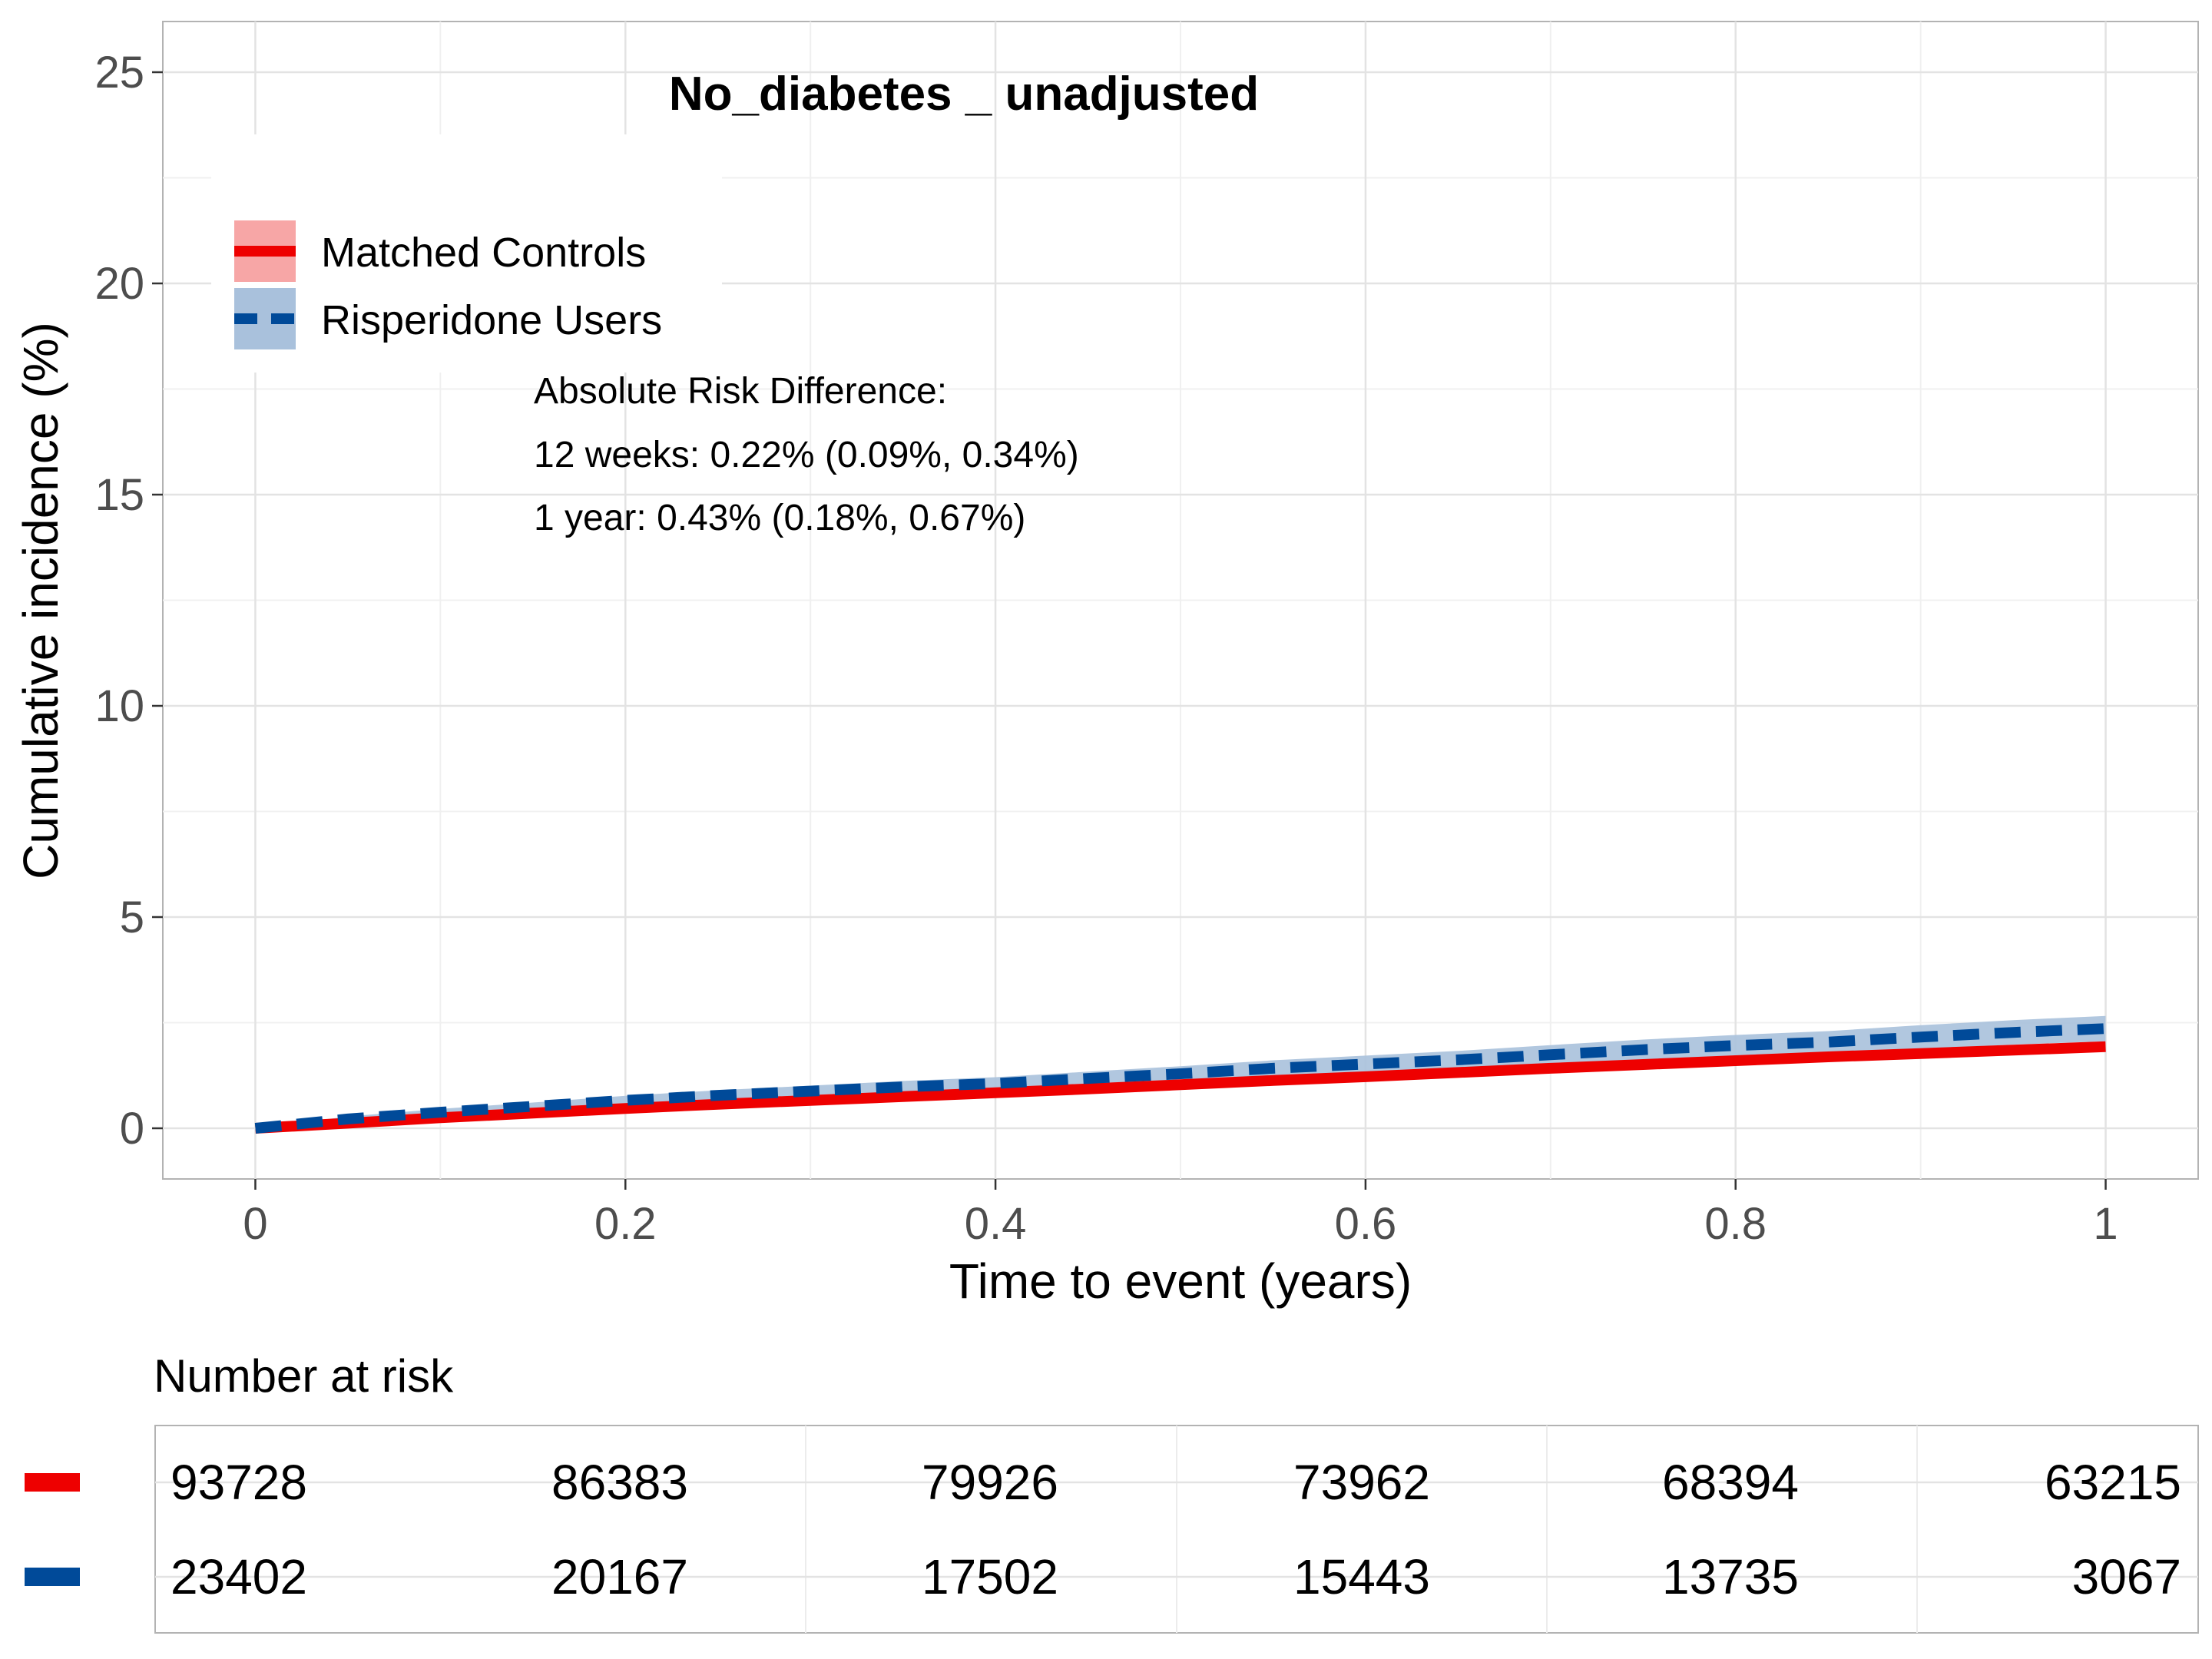 The height and width of the screenshot is (1659, 2212). I want to click on risk-value: 93728, so click(239, 1483).